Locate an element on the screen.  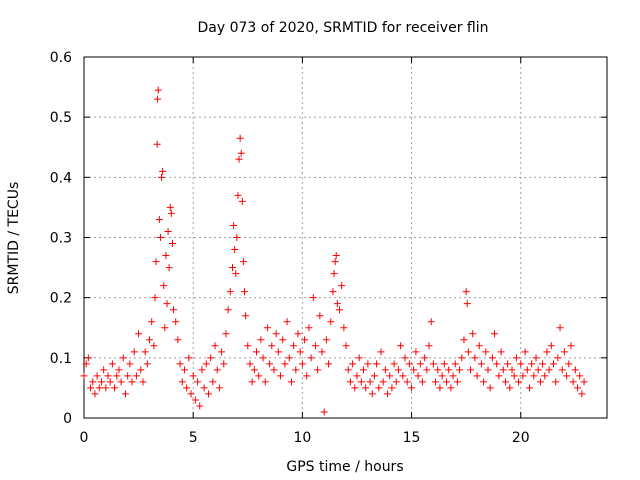
x-tick-label: 10 is located at coordinates (302, 438).